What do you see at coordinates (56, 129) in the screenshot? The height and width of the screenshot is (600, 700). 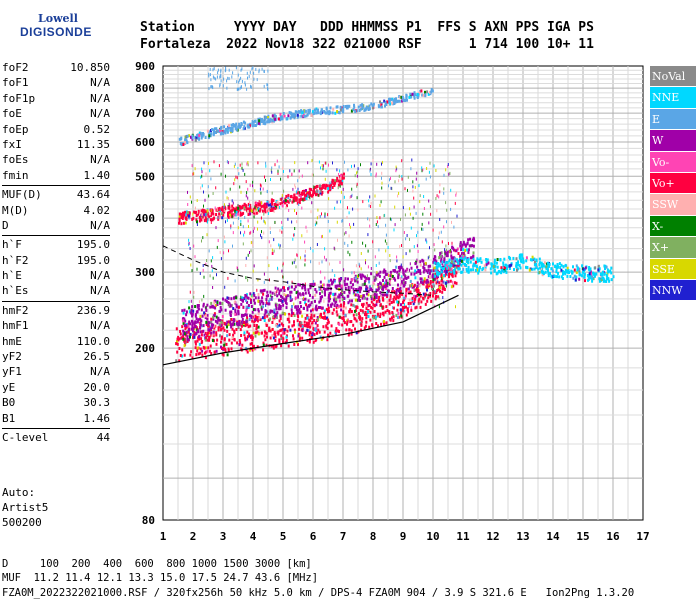 I see `param-row: foEp 0.52` at bounding box center [56, 129].